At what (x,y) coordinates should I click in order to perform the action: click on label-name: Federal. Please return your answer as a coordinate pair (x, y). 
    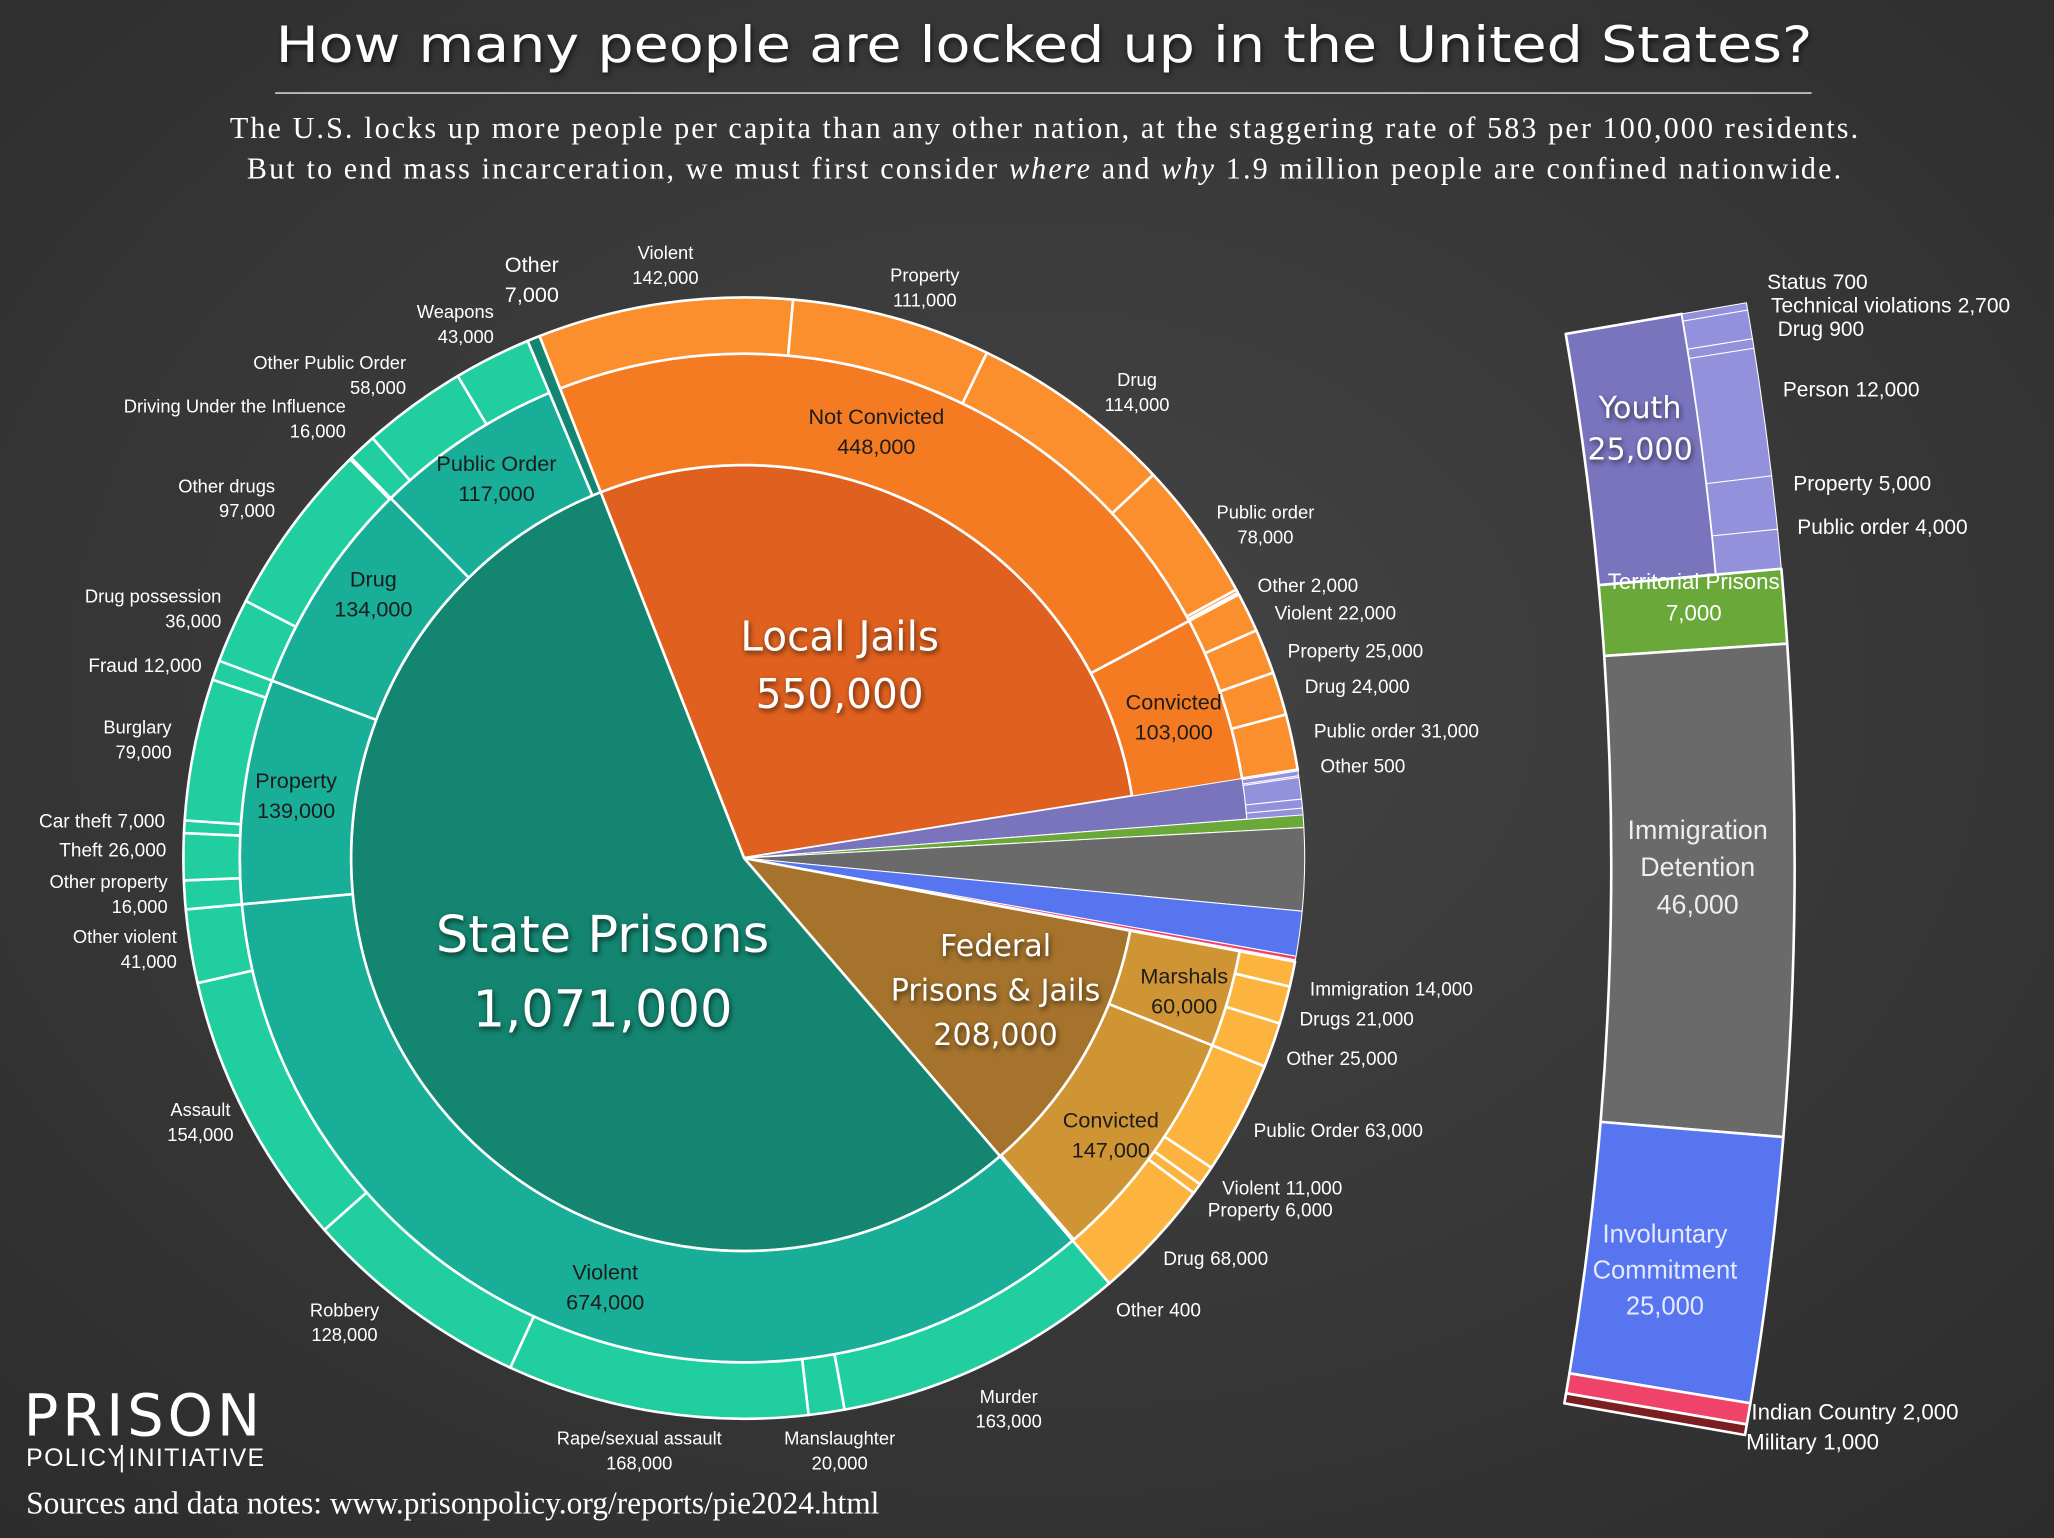
    Looking at the image, I should click on (995, 946).